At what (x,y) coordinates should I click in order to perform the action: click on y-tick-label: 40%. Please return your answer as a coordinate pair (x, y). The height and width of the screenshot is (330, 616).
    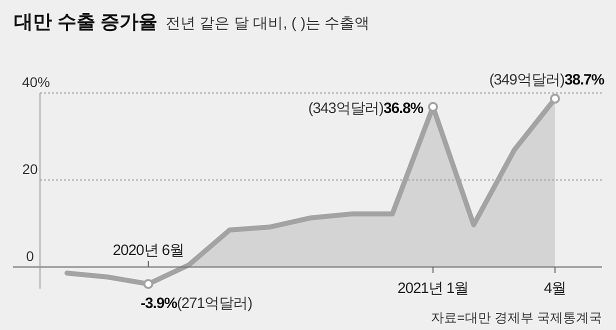
    Looking at the image, I should click on (36, 82).